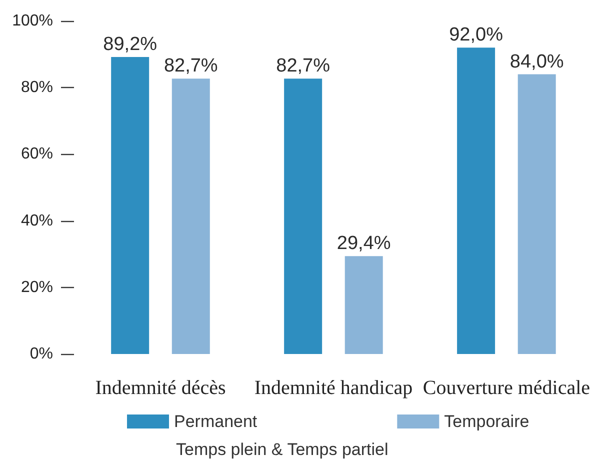 The width and height of the screenshot is (593, 459). What do you see at coordinates (130, 44) in the screenshot?
I see `data-label: 89,2%` at bounding box center [130, 44].